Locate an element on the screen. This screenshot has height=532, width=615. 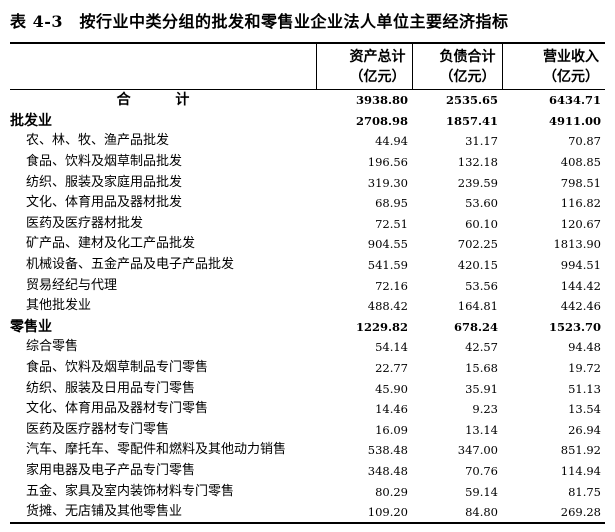
row-label: 贸易经纪与代理 is located at coordinates (72, 285).